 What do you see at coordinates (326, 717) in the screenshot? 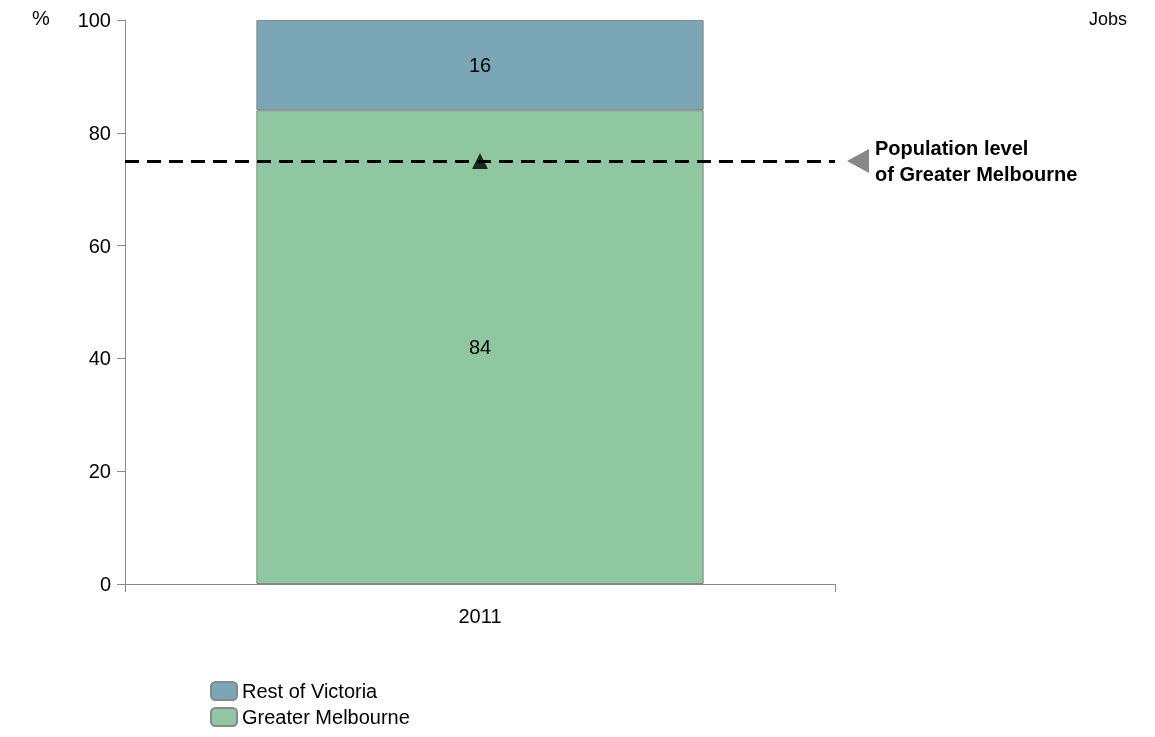
I see `legend-label: Greater Melbourne` at bounding box center [326, 717].